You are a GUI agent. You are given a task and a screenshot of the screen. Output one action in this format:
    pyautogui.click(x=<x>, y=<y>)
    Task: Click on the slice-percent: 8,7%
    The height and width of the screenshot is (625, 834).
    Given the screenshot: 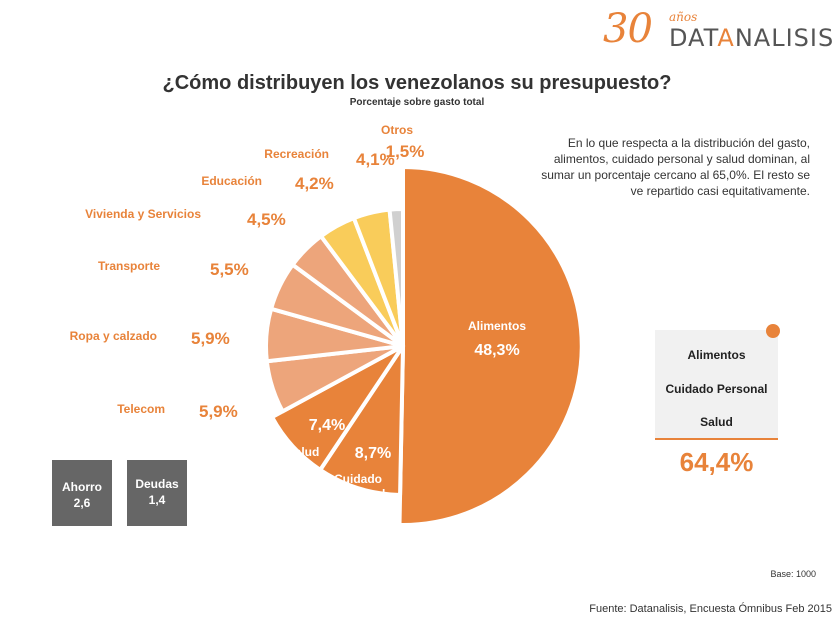 What is the action you would take?
    pyautogui.click(x=373, y=453)
    